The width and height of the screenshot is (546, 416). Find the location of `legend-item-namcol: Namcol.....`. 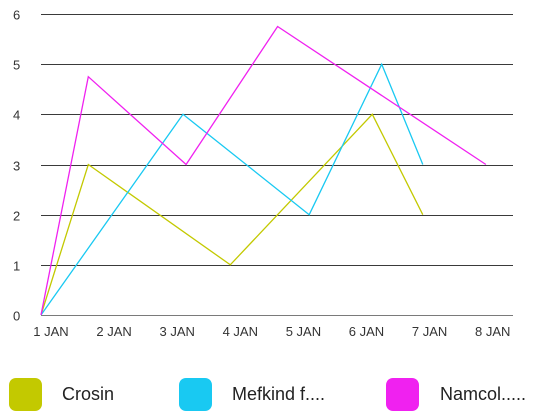

legend-item-namcol: Namcol..... is located at coordinates (456, 394).